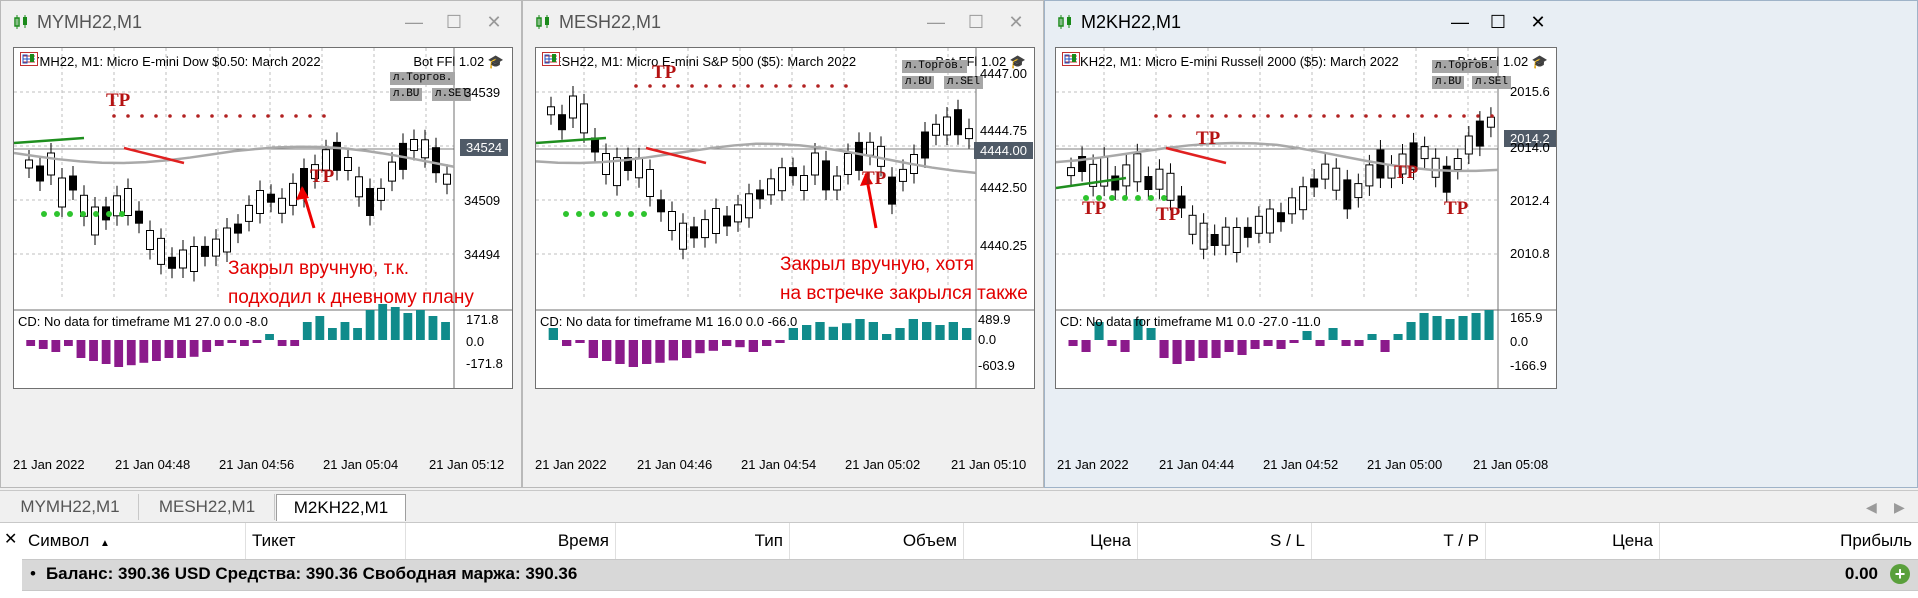 This screenshot has width=1918, height=598. What do you see at coordinates (1789, 541) in the screenshot?
I see `column-header-profit: Прибыль` at bounding box center [1789, 541].